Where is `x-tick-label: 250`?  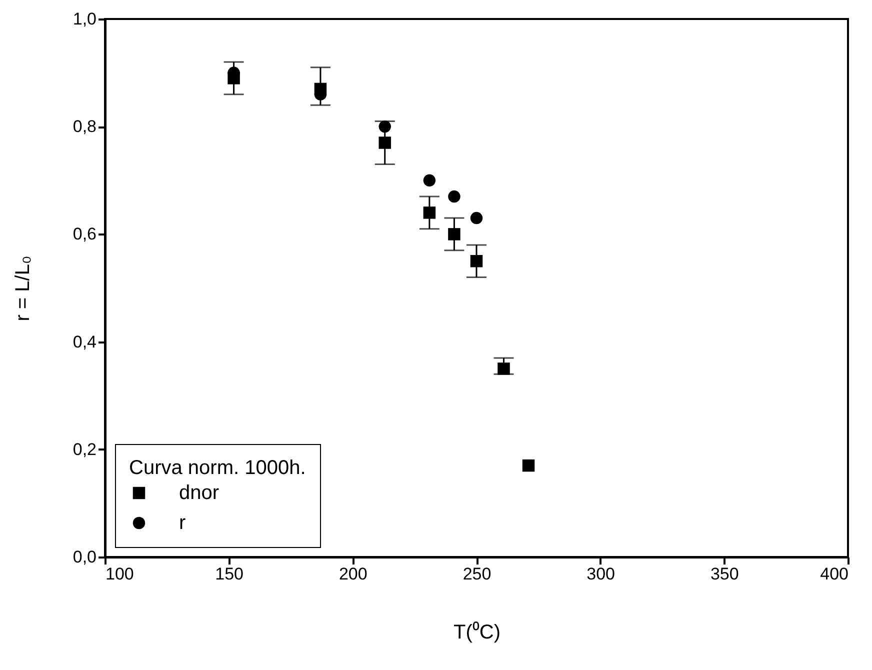 x-tick-label: 250 is located at coordinates (477, 574).